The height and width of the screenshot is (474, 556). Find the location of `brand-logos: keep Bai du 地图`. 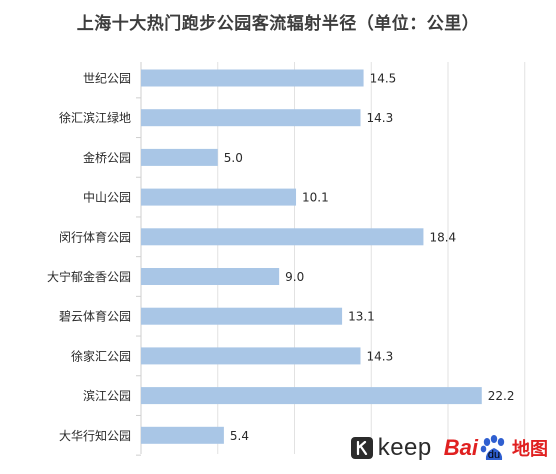

brand-logos: keep Bai du 地图 is located at coordinates (449, 448).